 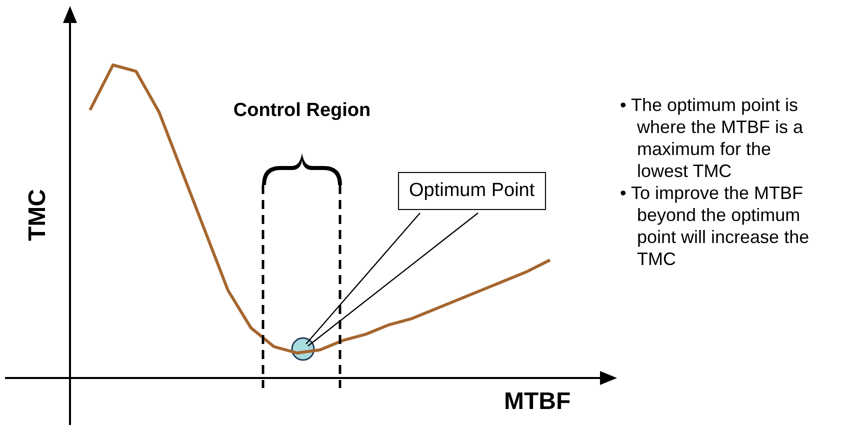 I want to click on annotation: Optimum Point, so click(x=472, y=191).